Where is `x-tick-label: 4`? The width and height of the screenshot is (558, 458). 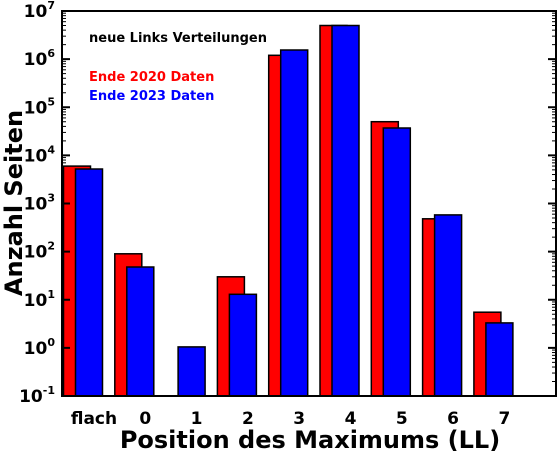
x-tick-label: 4 is located at coordinates (351, 419).